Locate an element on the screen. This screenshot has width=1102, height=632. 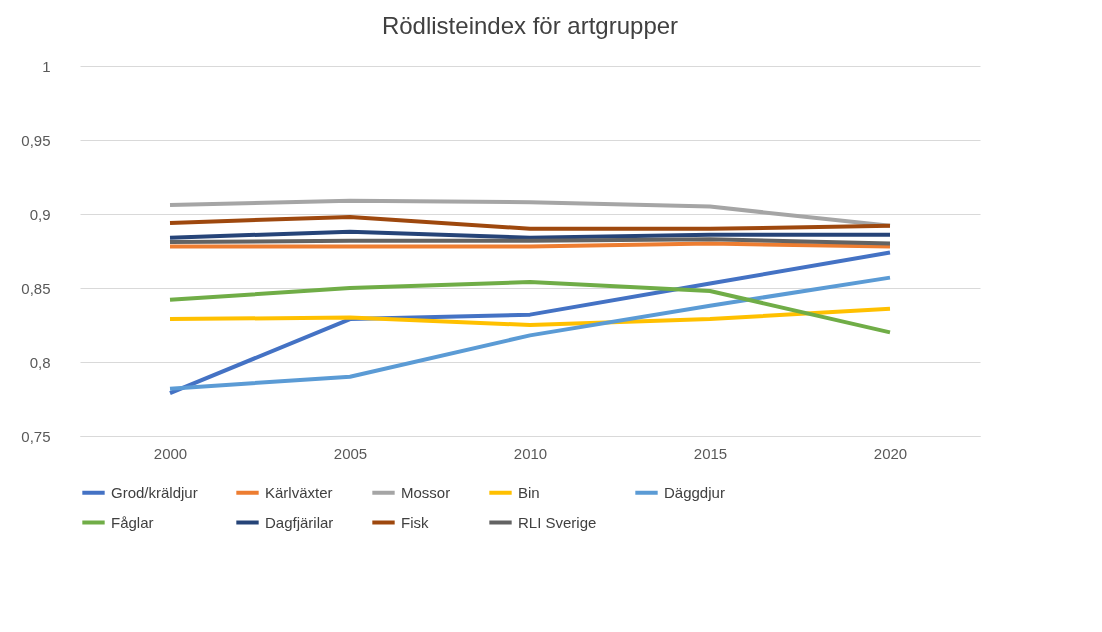
legend-label: Dagfjärilar is located at coordinates (299, 522).